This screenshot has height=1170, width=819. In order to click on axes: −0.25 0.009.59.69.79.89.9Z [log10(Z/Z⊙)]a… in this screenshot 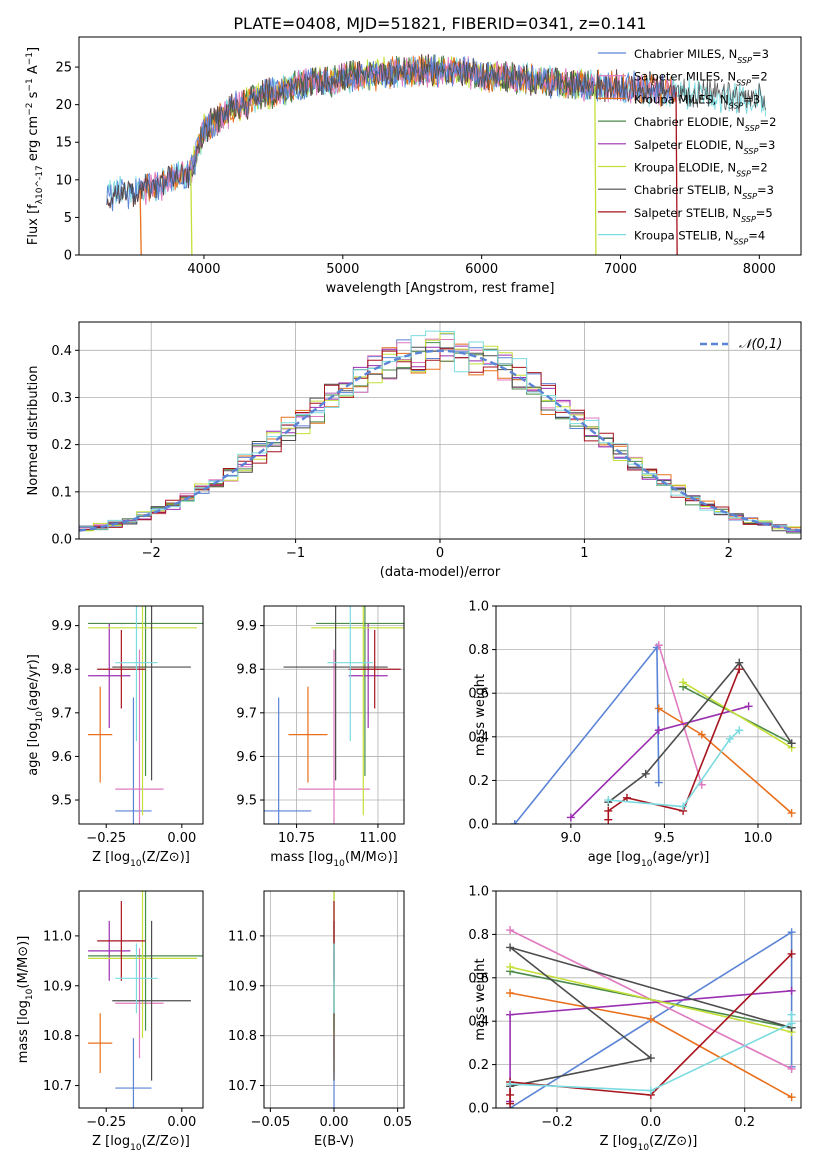, I will do `click(115, 737)`.